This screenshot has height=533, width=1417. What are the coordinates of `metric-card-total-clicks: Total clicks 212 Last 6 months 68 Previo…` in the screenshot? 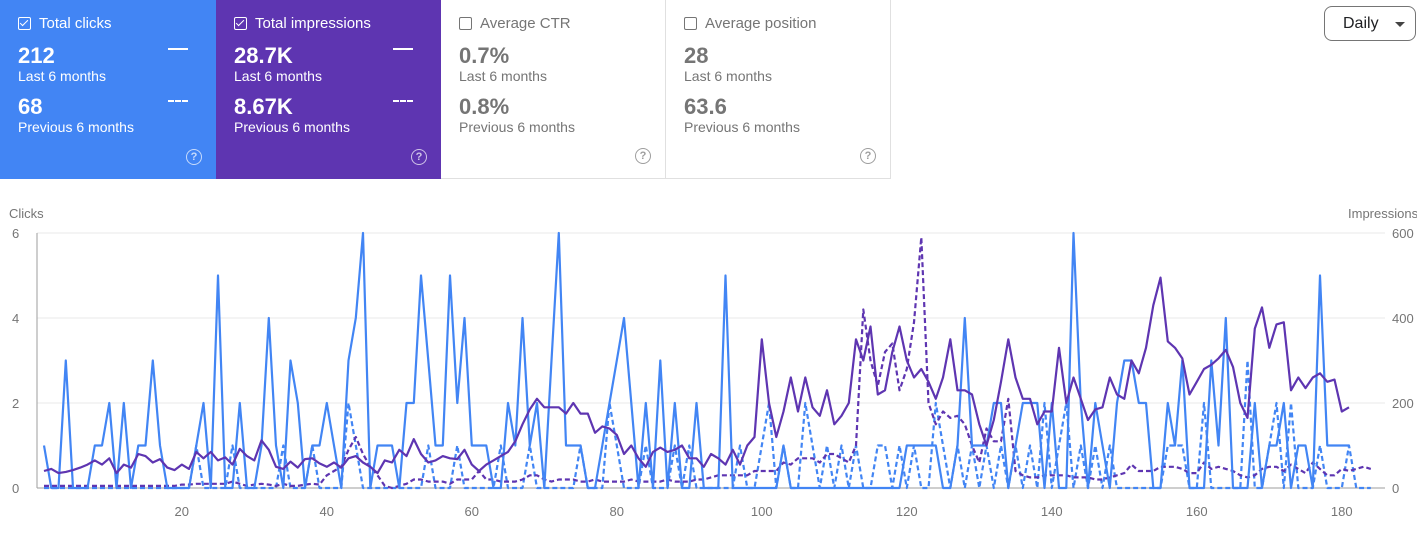 It's located at (108, 89).